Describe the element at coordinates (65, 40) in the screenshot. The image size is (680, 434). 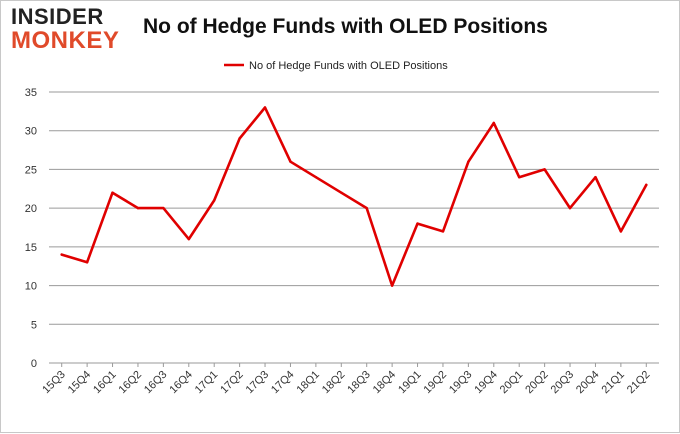
I see `logo-line-2: MONKEY` at that location.